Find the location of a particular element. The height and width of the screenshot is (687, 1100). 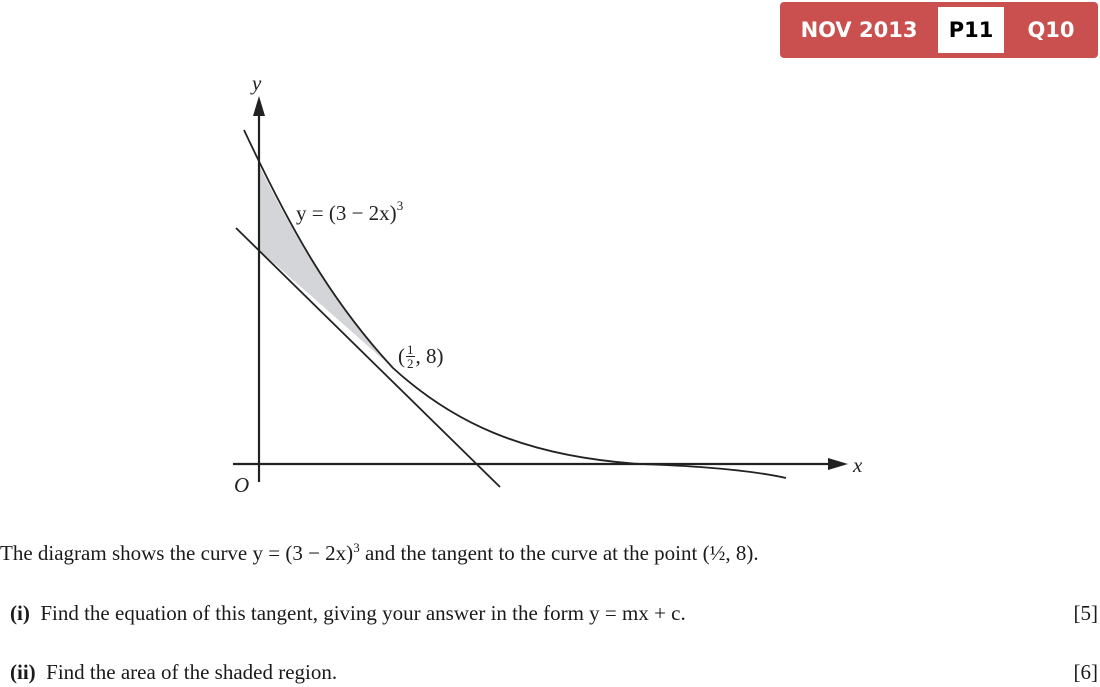

x-axis-label: x is located at coordinates (857, 465).